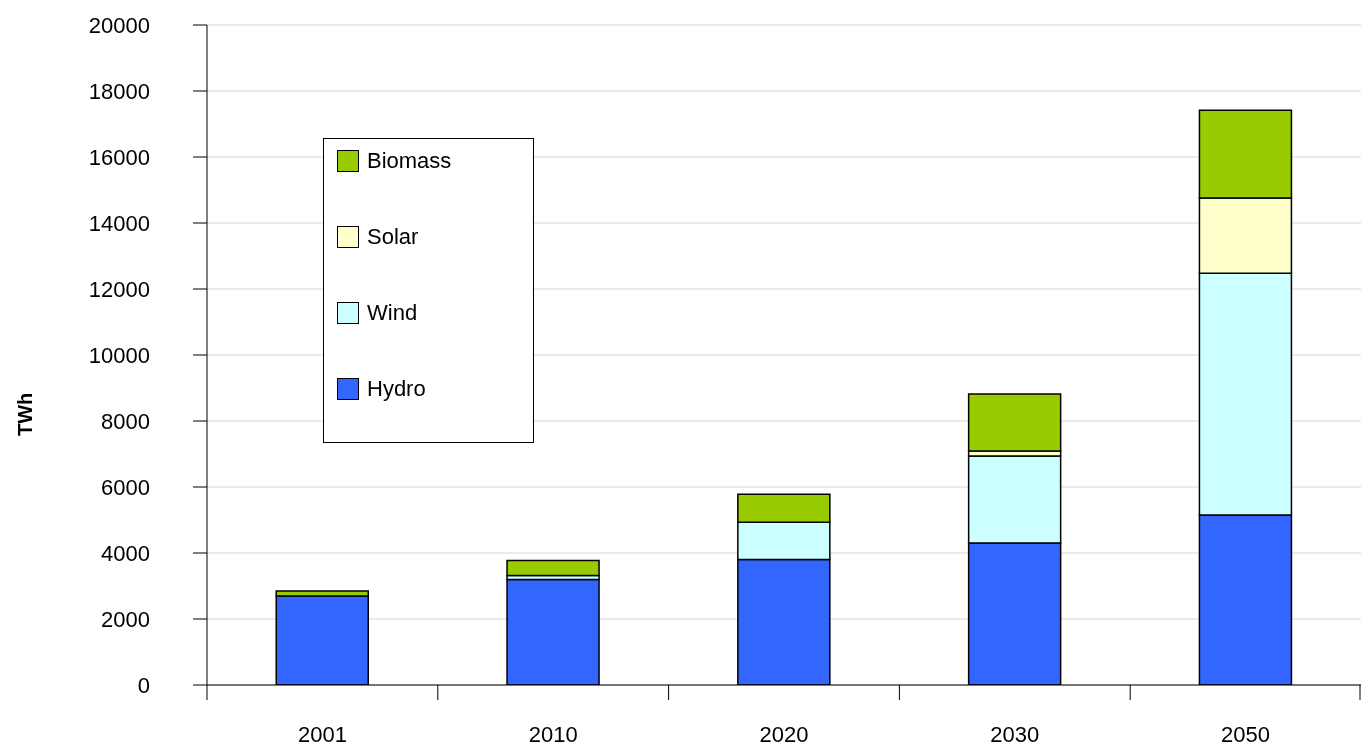  I want to click on y-tick-label: 4000, so click(125, 553).